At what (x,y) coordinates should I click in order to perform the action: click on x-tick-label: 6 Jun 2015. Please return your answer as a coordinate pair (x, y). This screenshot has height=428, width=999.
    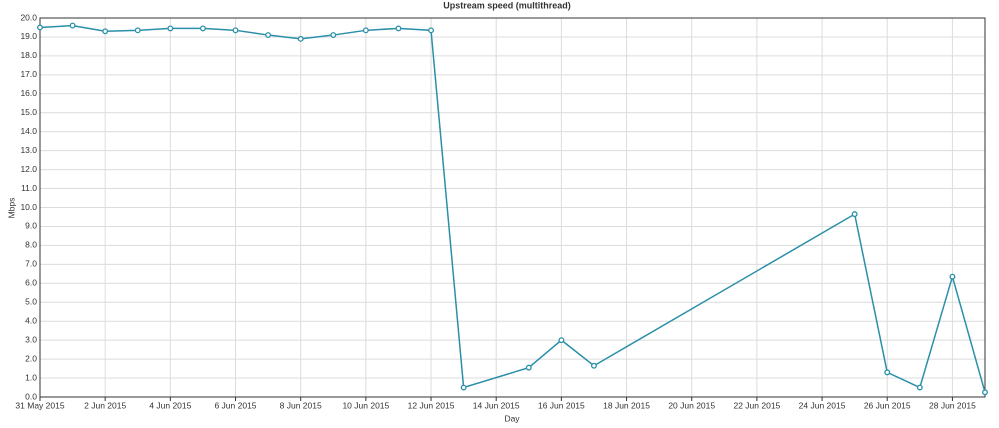
    Looking at the image, I should click on (235, 405).